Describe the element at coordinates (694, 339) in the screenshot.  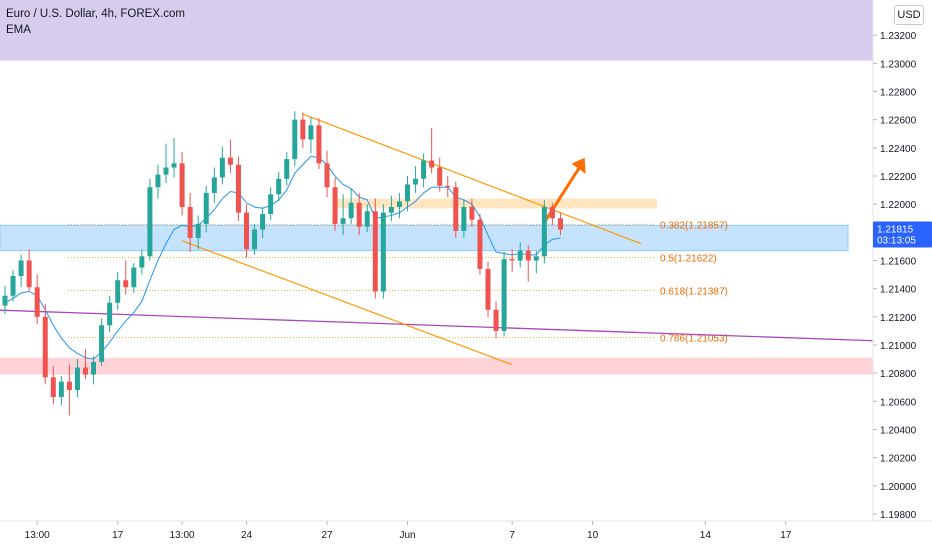
I see `fib-label-3: 0.786(1.21053)` at that location.